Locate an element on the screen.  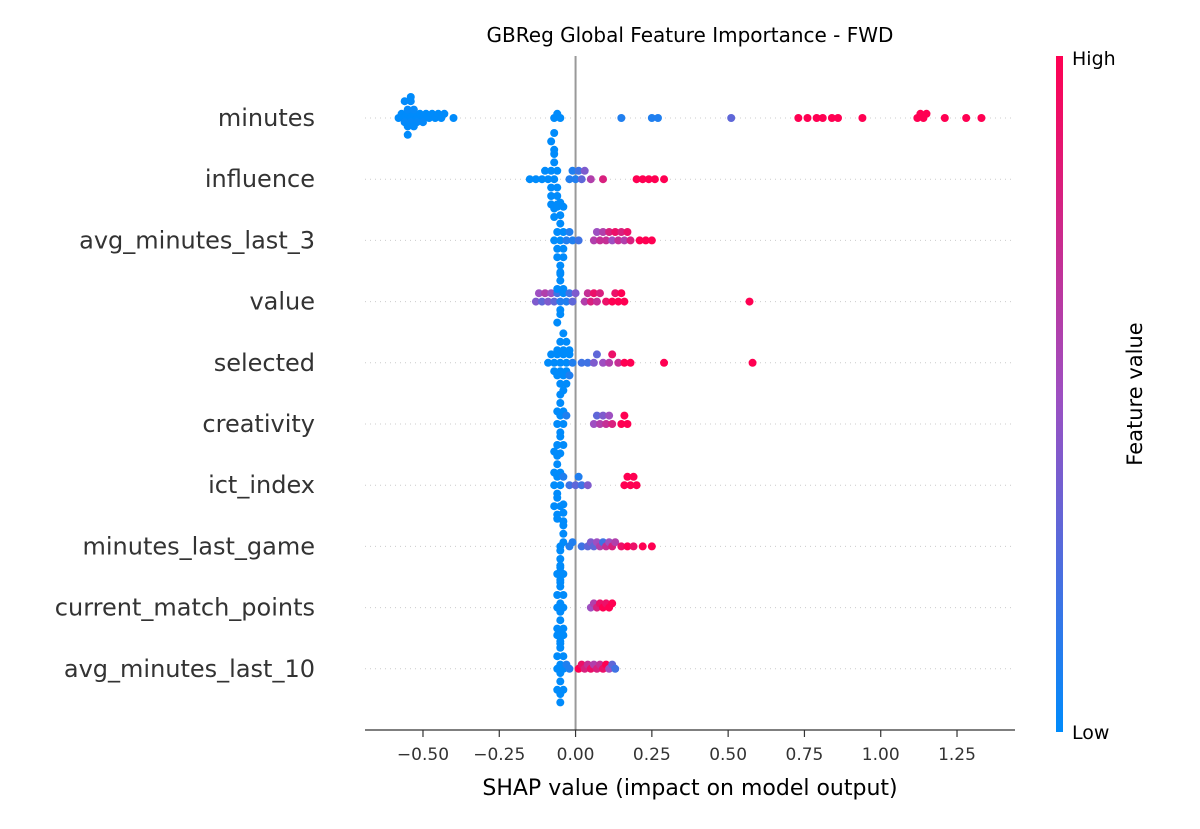
x-axis-label: SHAP value (impact on model output) is located at coordinates (689, 788).